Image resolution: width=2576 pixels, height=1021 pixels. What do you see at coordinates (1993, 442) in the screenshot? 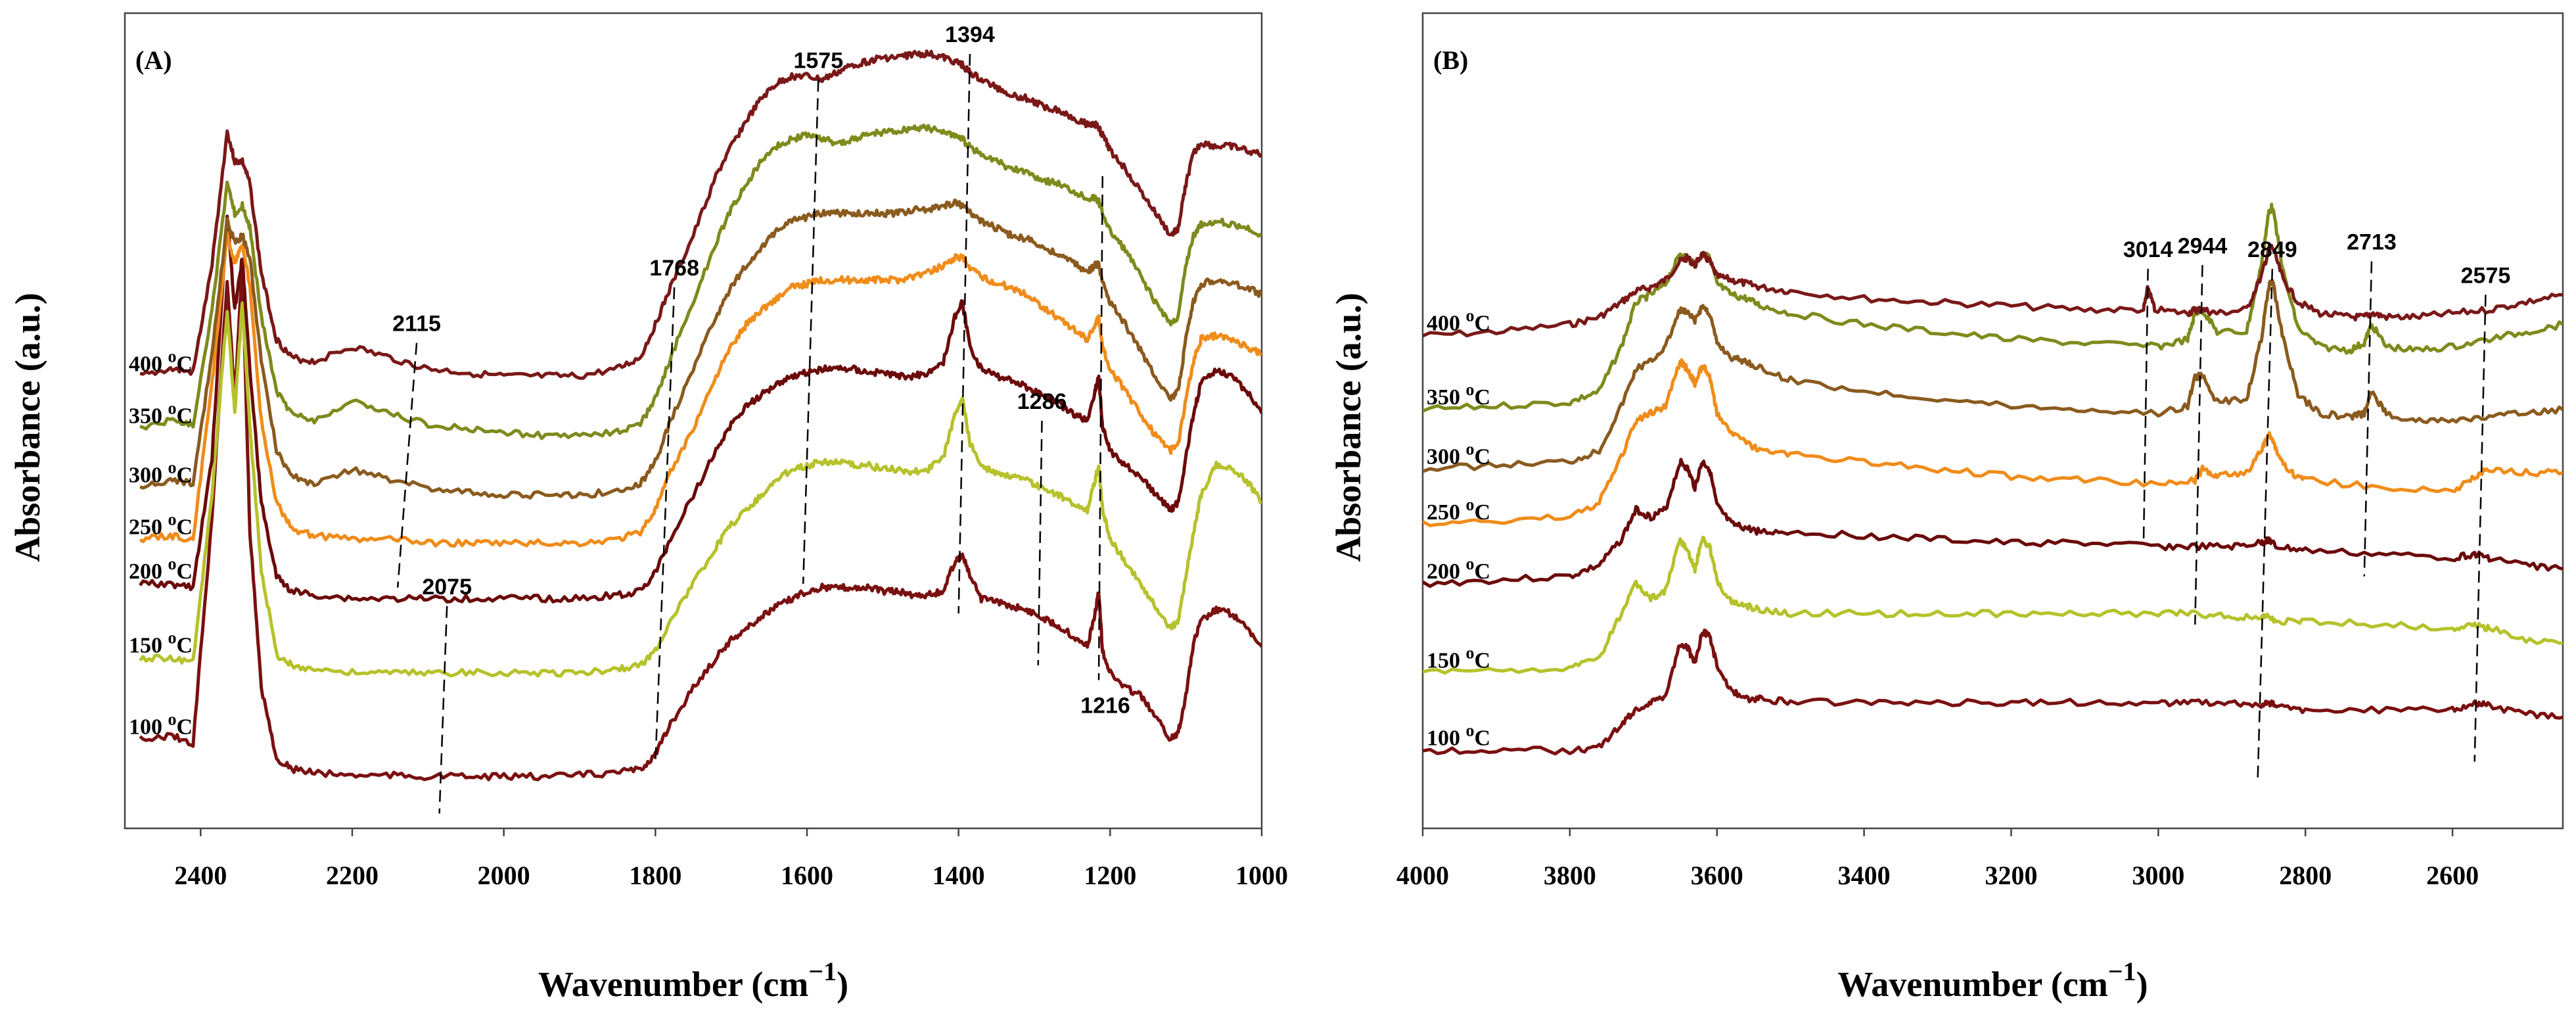
I see `panel-b-series-250C` at bounding box center [1993, 442].